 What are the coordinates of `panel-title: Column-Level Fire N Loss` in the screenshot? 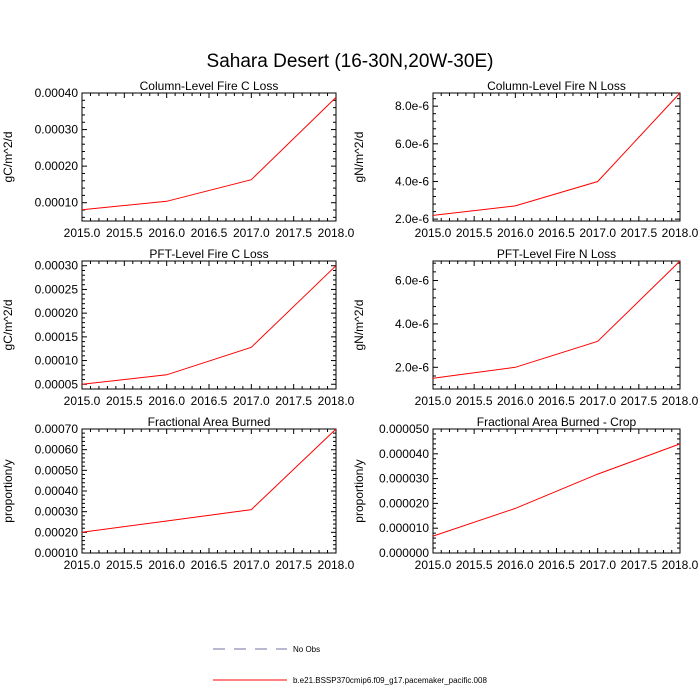 It's located at (556, 86).